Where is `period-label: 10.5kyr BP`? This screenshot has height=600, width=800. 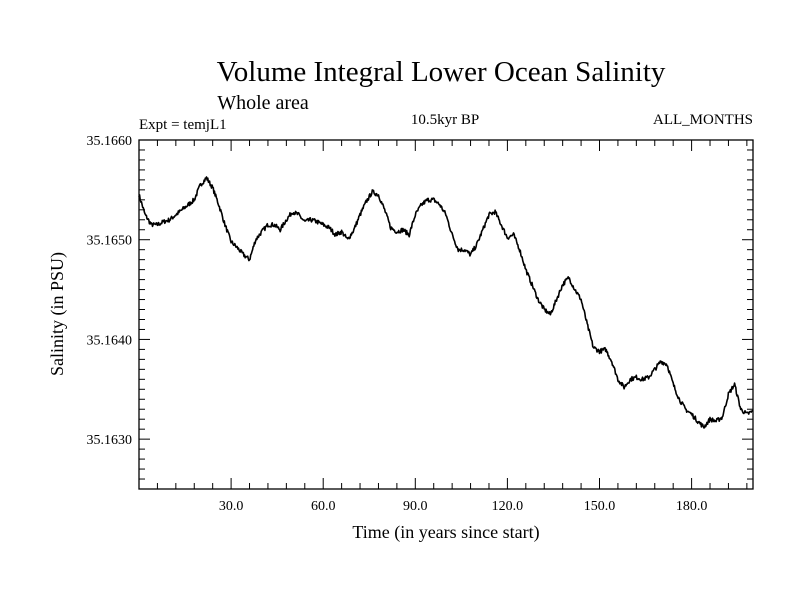
period-label: 10.5kyr BP is located at coordinates (445, 120).